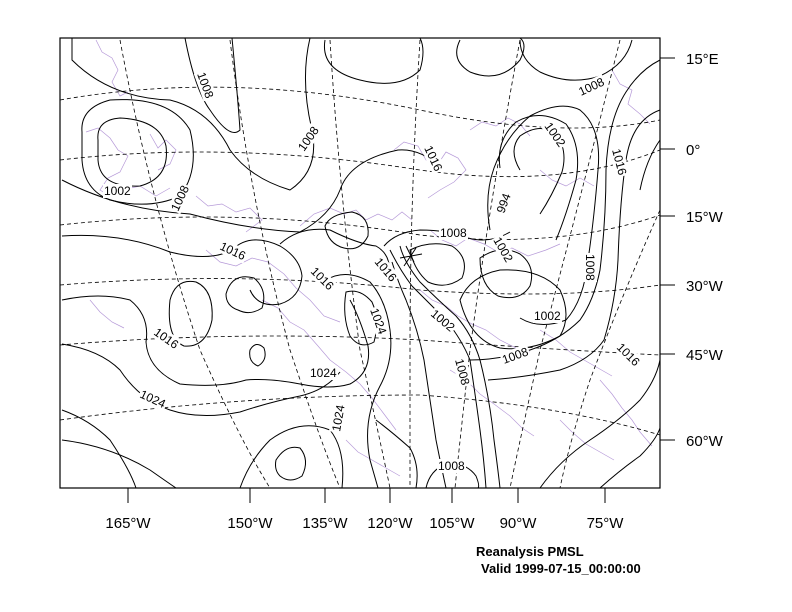 The height and width of the screenshot is (612, 792). What do you see at coordinates (705, 355) in the screenshot?
I see `lat-label: 45°W` at bounding box center [705, 355].